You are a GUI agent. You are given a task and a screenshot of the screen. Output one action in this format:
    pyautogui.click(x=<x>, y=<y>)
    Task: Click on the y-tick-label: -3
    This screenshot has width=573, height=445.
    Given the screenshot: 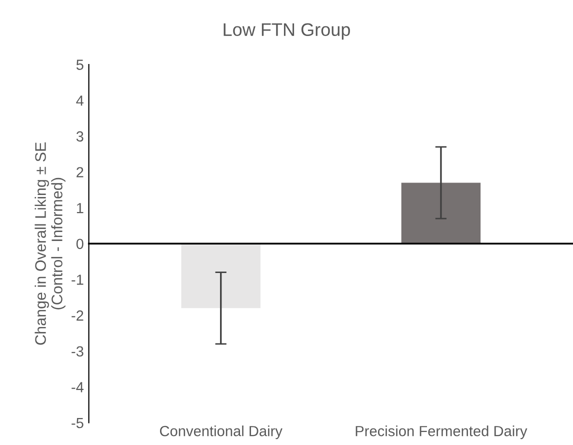 What is the action you would take?
    pyautogui.click(x=78, y=351)
    